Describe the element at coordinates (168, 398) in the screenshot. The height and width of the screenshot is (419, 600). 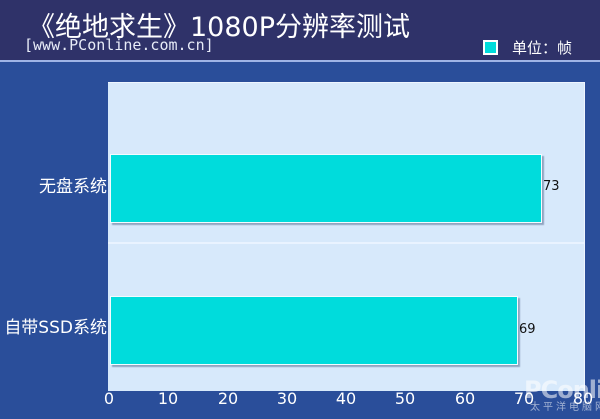
I see `x-tick: 10` at that location.